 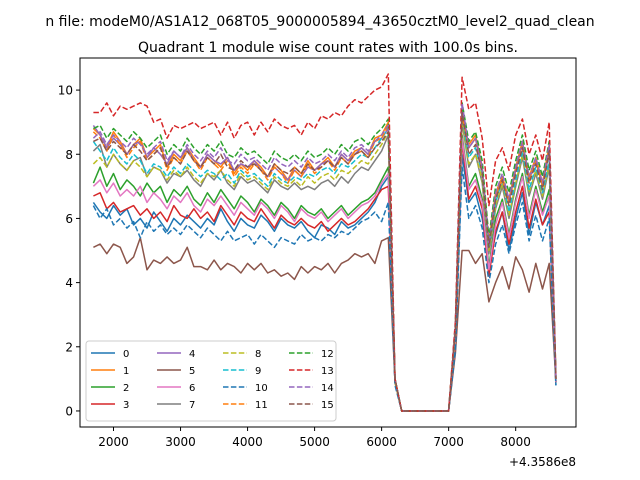 I want to click on x-tick-label: 8000, so click(x=515, y=442).